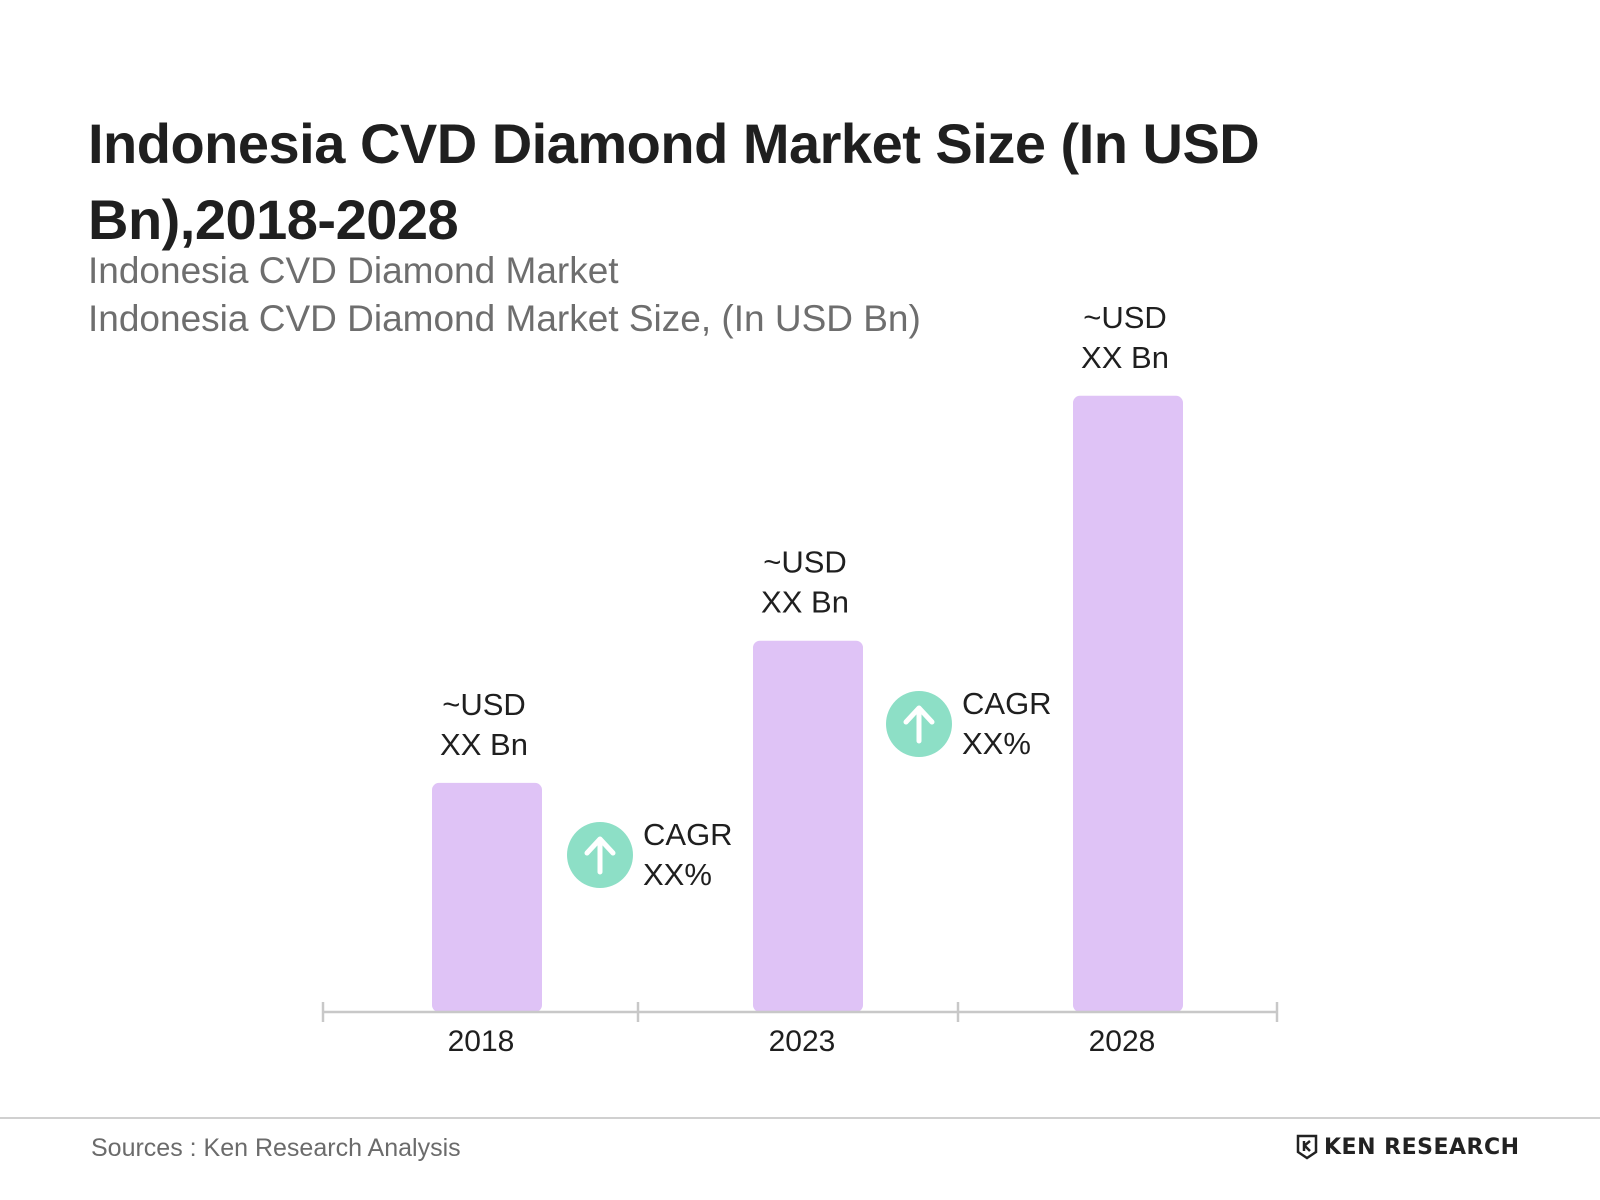  What do you see at coordinates (808, 826) in the screenshot?
I see `bar-2023` at bounding box center [808, 826].